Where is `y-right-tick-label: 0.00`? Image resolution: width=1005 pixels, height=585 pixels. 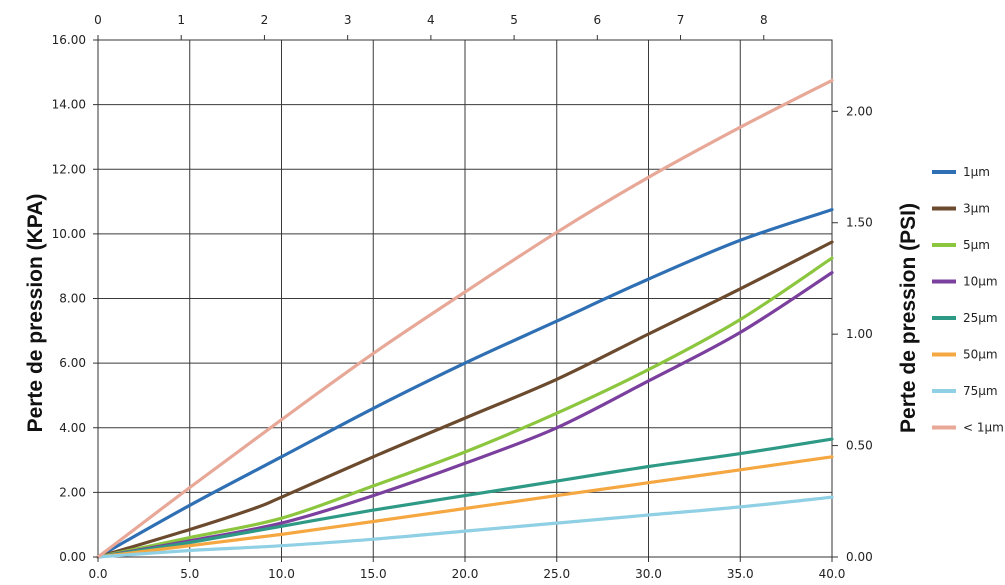
y-right-tick-label: 0.00 is located at coordinates (859, 557).